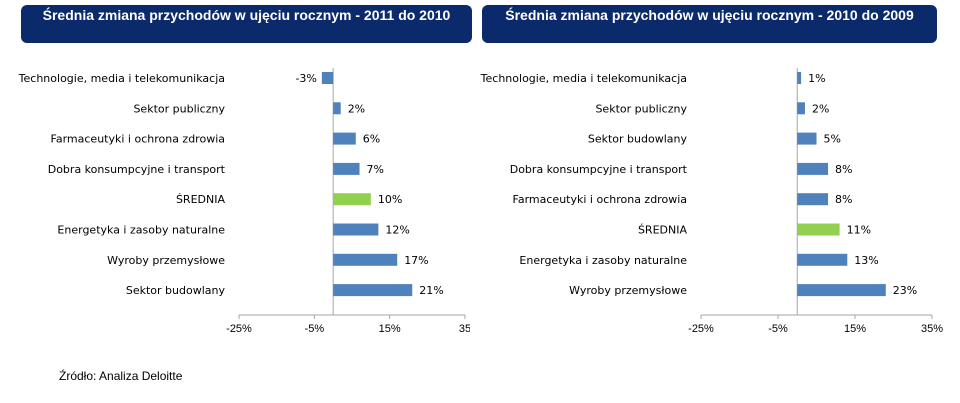 This screenshot has height=403, width=960. What do you see at coordinates (416, 260) in the screenshot?
I see `value-label: 17%` at bounding box center [416, 260].